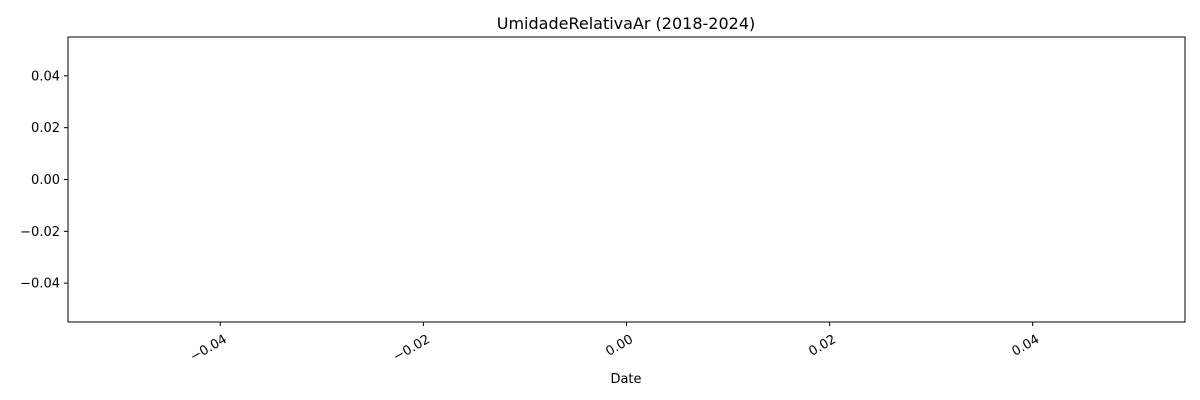 The width and height of the screenshot is (1200, 400). What do you see at coordinates (45, 76) in the screenshot?
I see `y-tick-label: 0.04` at bounding box center [45, 76].